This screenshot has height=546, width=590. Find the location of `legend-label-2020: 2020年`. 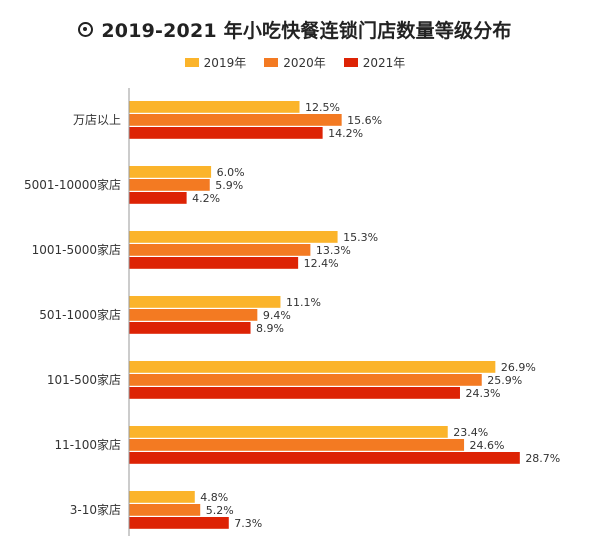

legend-label-2020: 2020年 is located at coordinates (304, 62).